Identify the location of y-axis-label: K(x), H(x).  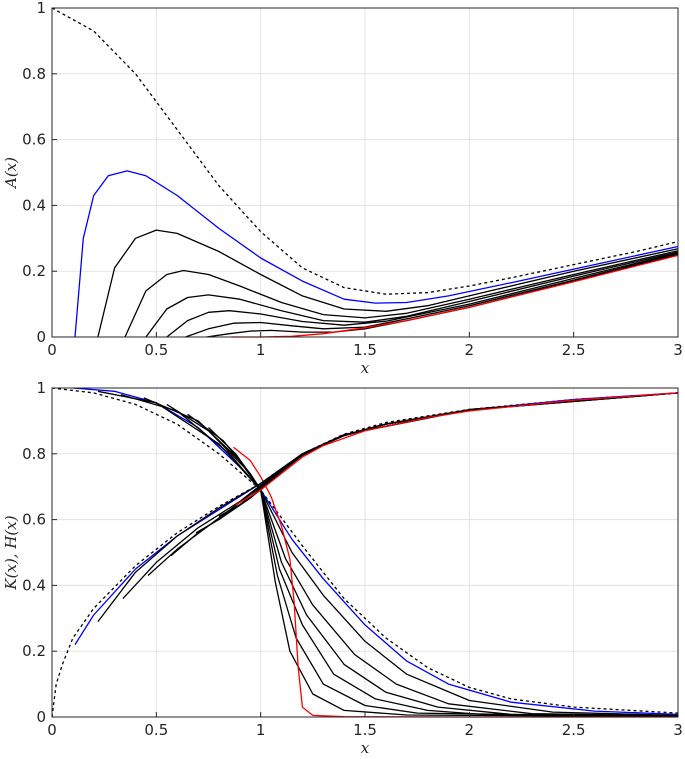
(11, 552).